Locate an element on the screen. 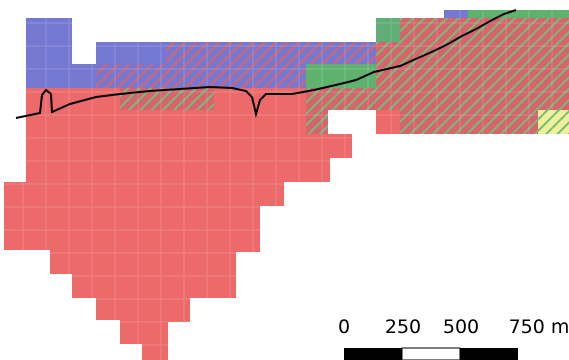 The image size is (569, 360). scale-label-250: 250 is located at coordinates (403, 327).